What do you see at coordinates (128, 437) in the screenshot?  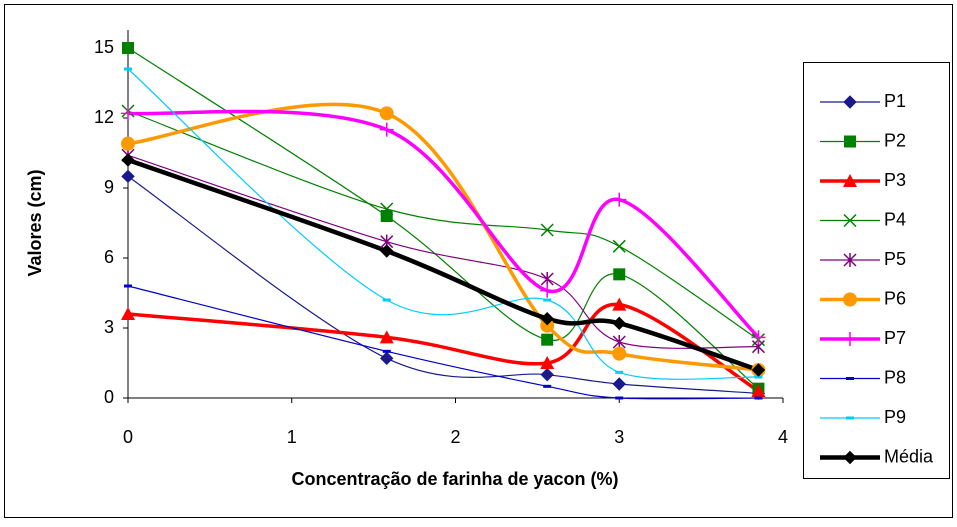 I see `x-tick-label: 0` at bounding box center [128, 437].